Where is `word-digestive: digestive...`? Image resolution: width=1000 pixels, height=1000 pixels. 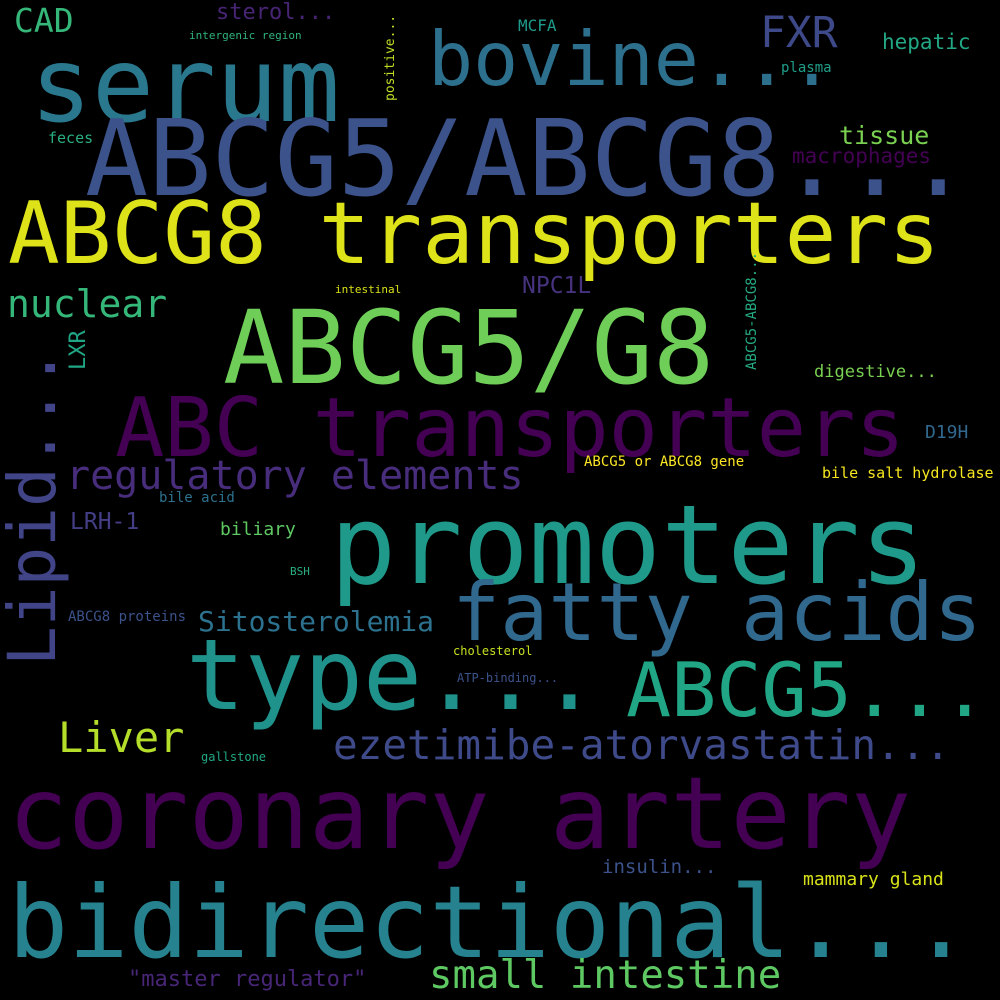
word-digestive: digestive... is located at coordinates (875, 372).